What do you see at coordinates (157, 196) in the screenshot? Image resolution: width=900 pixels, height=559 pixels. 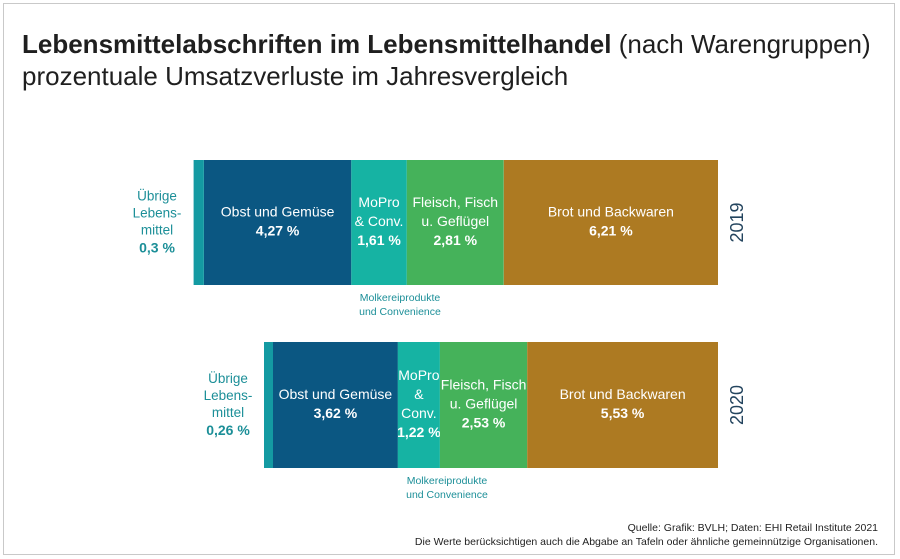 I see `outside-label-2019-1: Übrige` at bounding box center [157, 196].